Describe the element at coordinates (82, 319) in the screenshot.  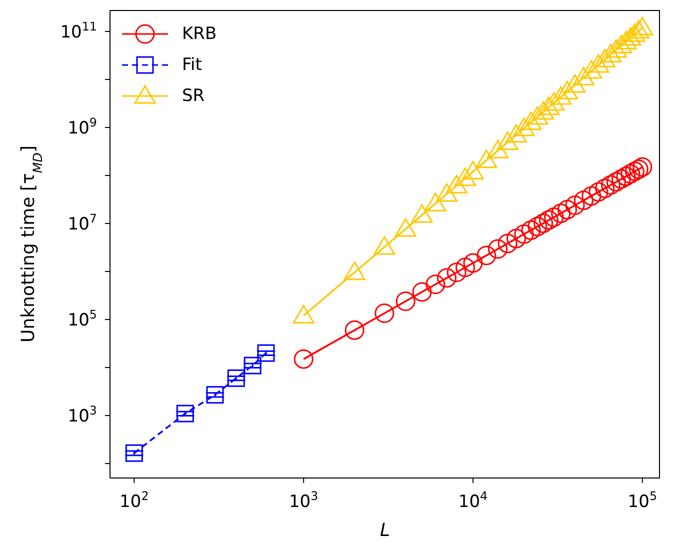
I see `y-tick-label: 10$^{5}$` at that location.